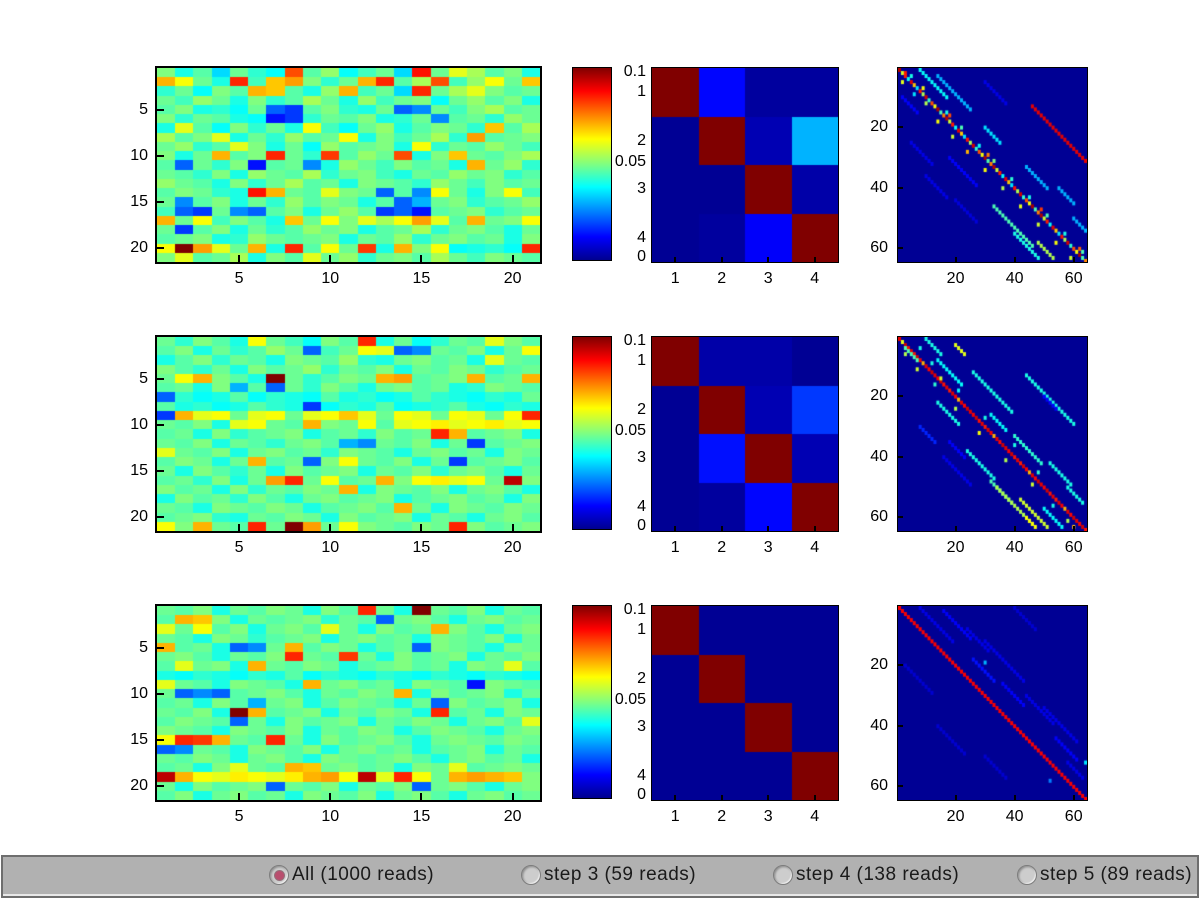  What do you see at coordinates (363, 874) in the screenshot?
I see `radio-label-all: All (1000 reads)` at bounding box center [363, 874].